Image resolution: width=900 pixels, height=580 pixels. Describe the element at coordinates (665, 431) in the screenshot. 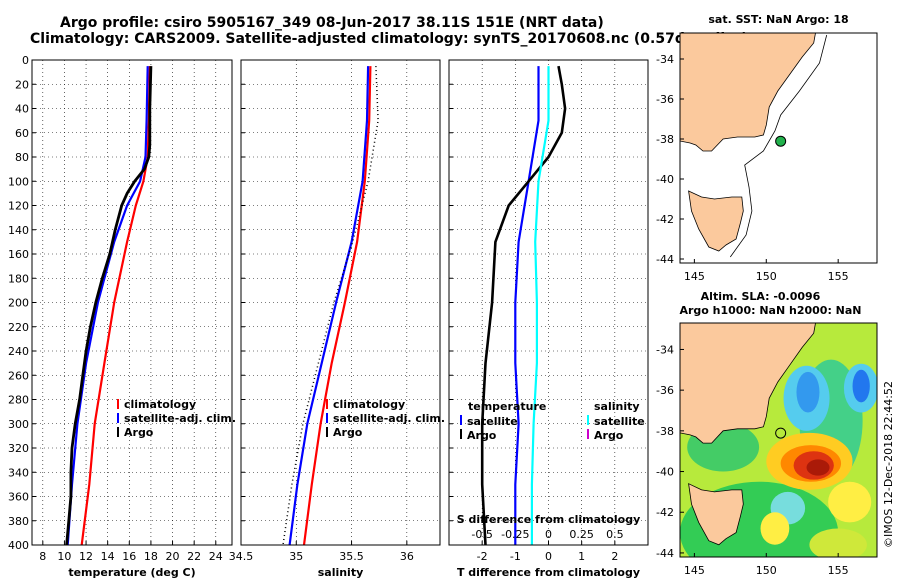

I see `map-tick-label-lat: -38` at that location.